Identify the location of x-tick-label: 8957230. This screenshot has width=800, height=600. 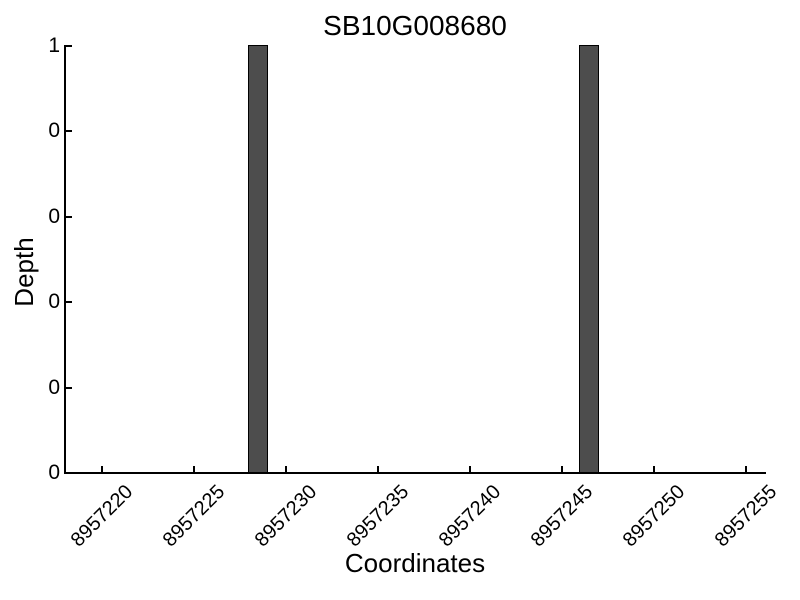
(286, 516).